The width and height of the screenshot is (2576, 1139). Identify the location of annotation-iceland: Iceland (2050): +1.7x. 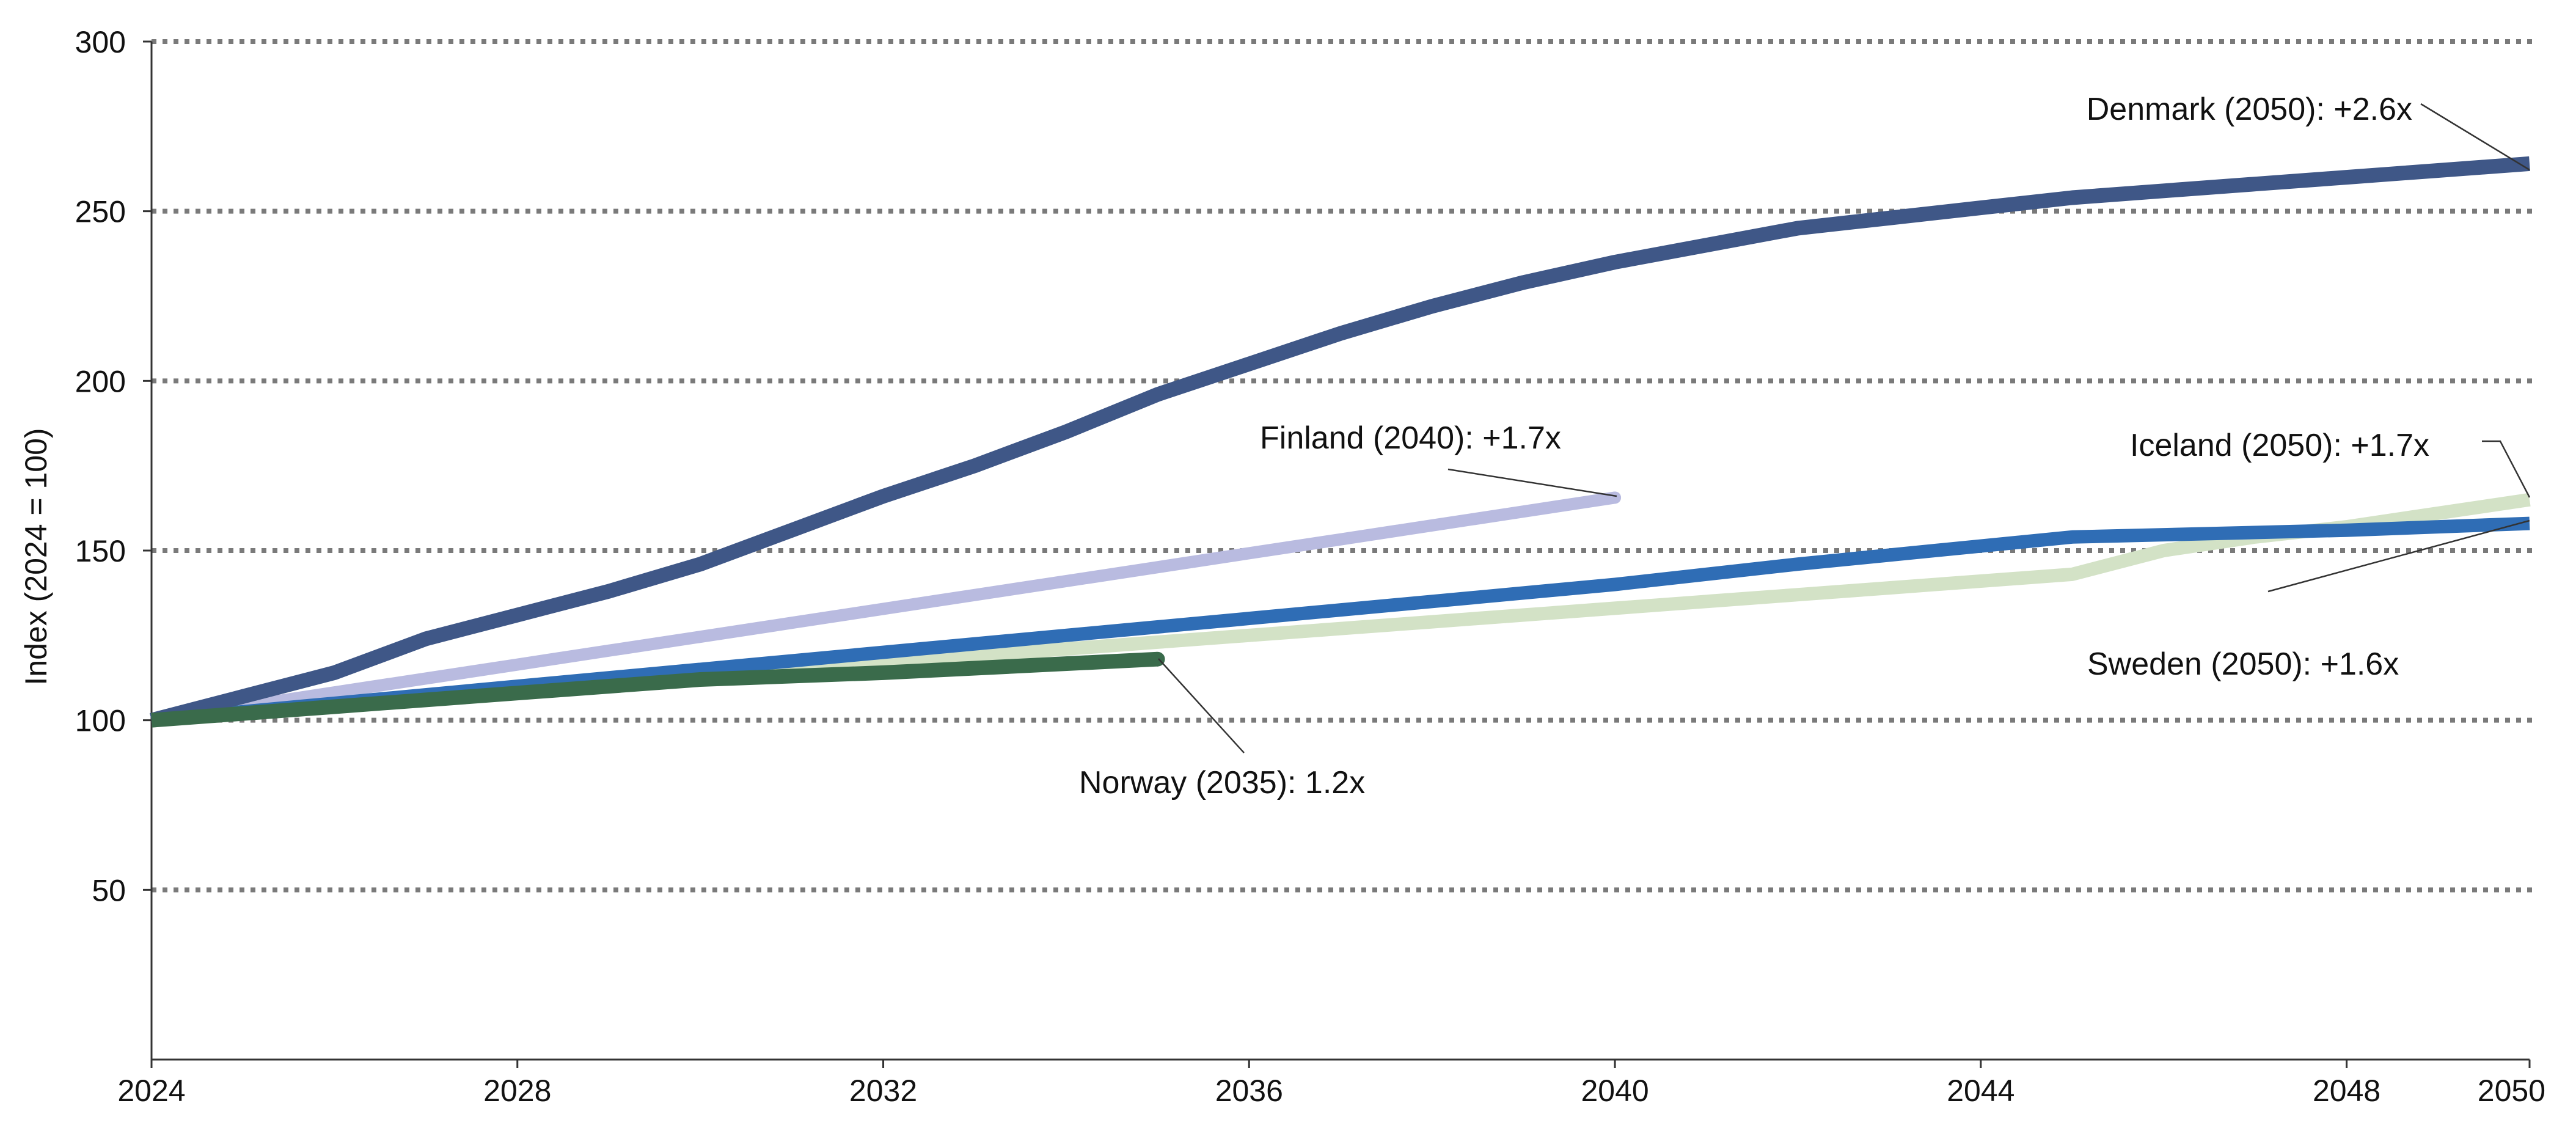
(2279, 445).